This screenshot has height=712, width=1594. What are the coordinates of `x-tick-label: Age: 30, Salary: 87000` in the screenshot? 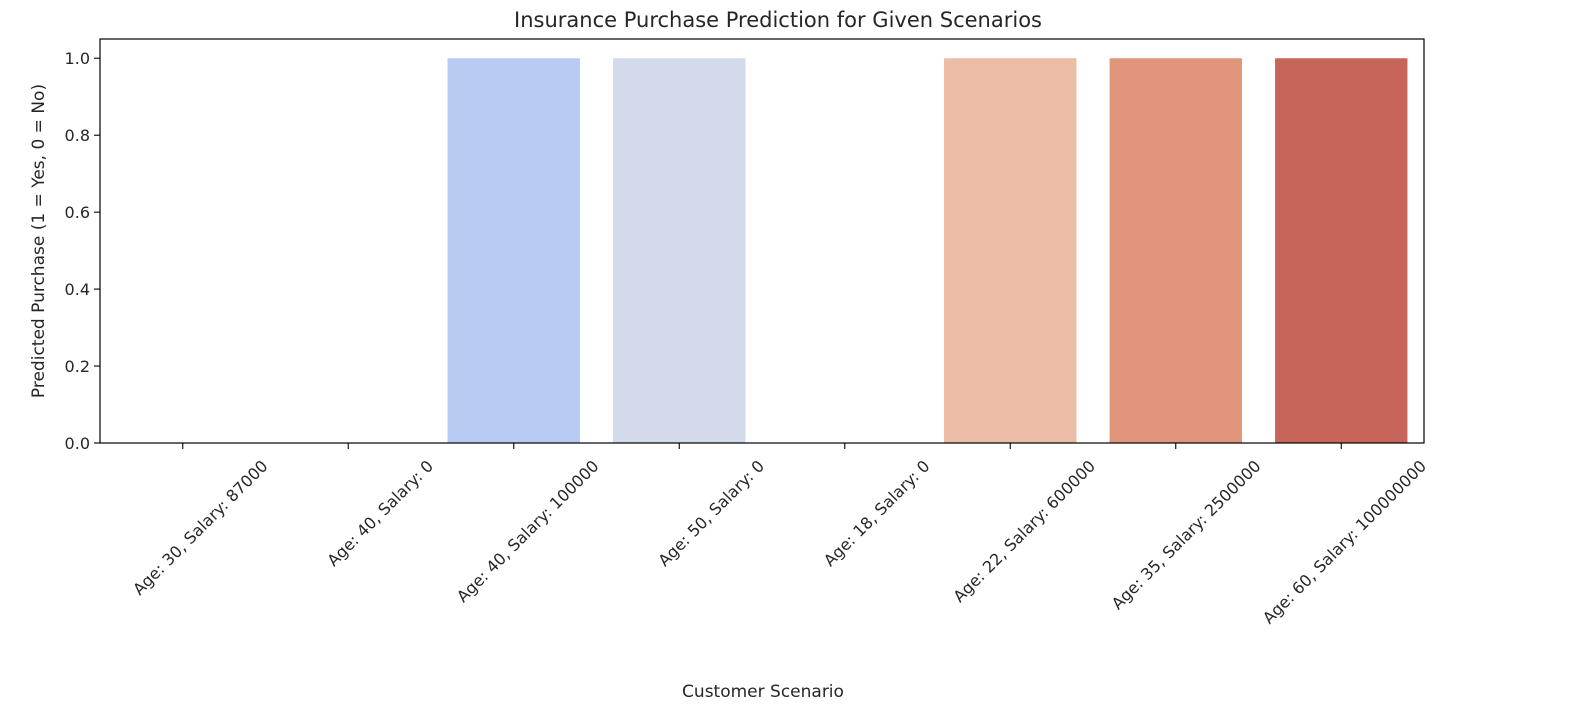 It's located at (200, 527).